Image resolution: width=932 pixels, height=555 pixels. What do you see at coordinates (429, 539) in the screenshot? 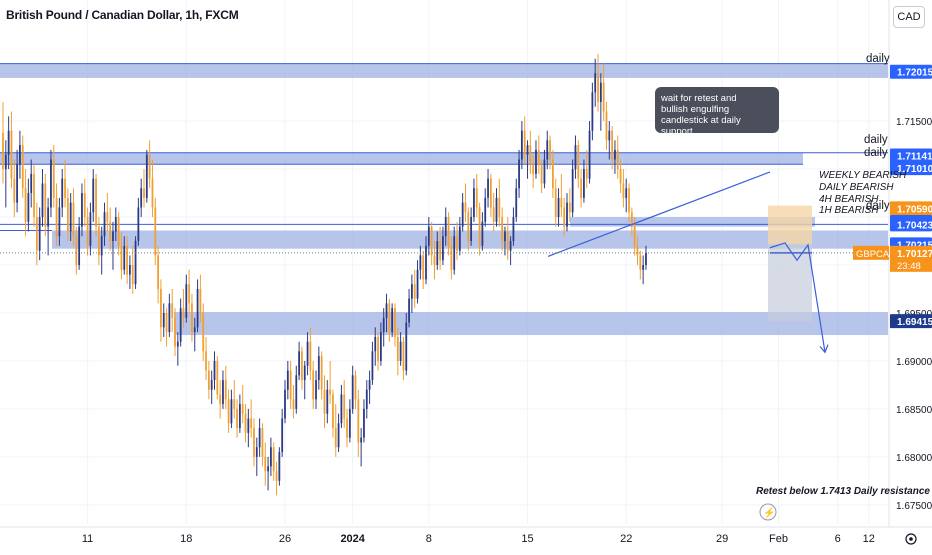
I see `x-tick-label: 8` at bounding box center [429, 539].